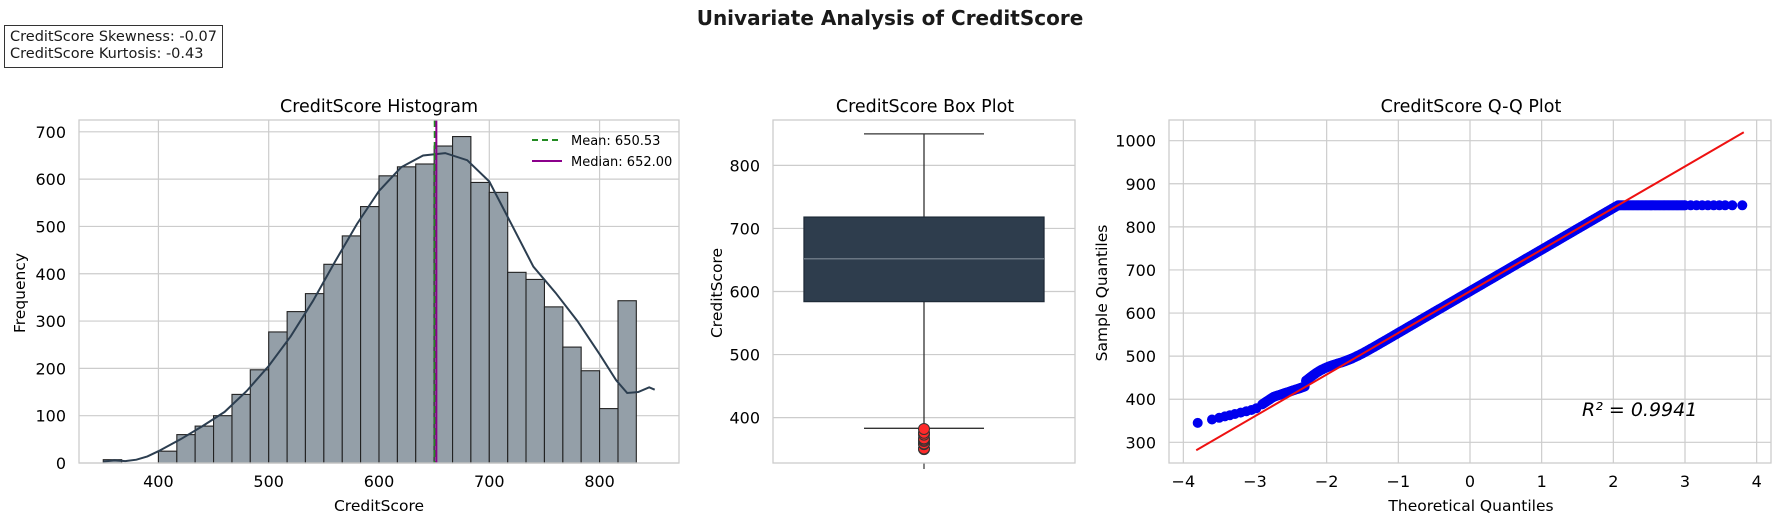 Image resolution: width=1780 pixels, height=523 pixels. I want to click on qq-r2-annotation: R² = 0.9941, so click(1639, 410).